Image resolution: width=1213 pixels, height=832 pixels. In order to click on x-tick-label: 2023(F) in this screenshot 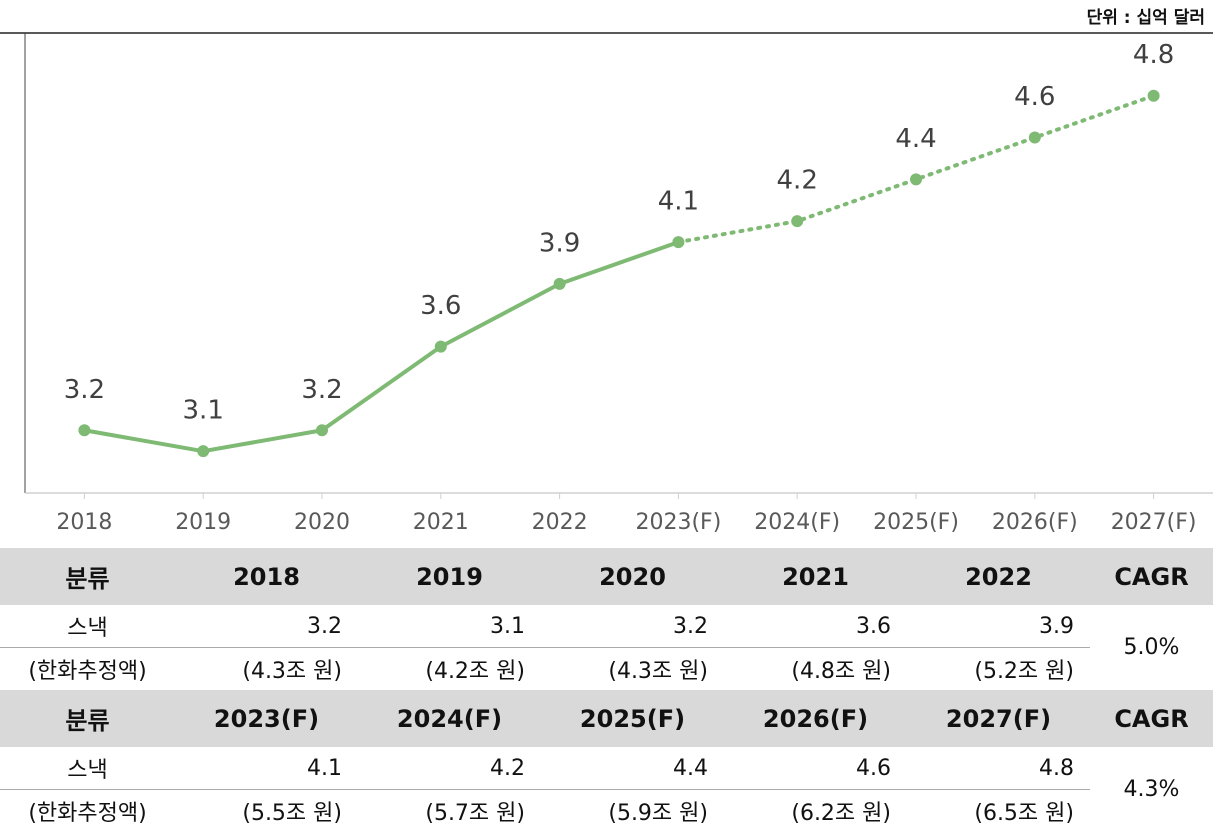, I will do `click(678, 522)`.